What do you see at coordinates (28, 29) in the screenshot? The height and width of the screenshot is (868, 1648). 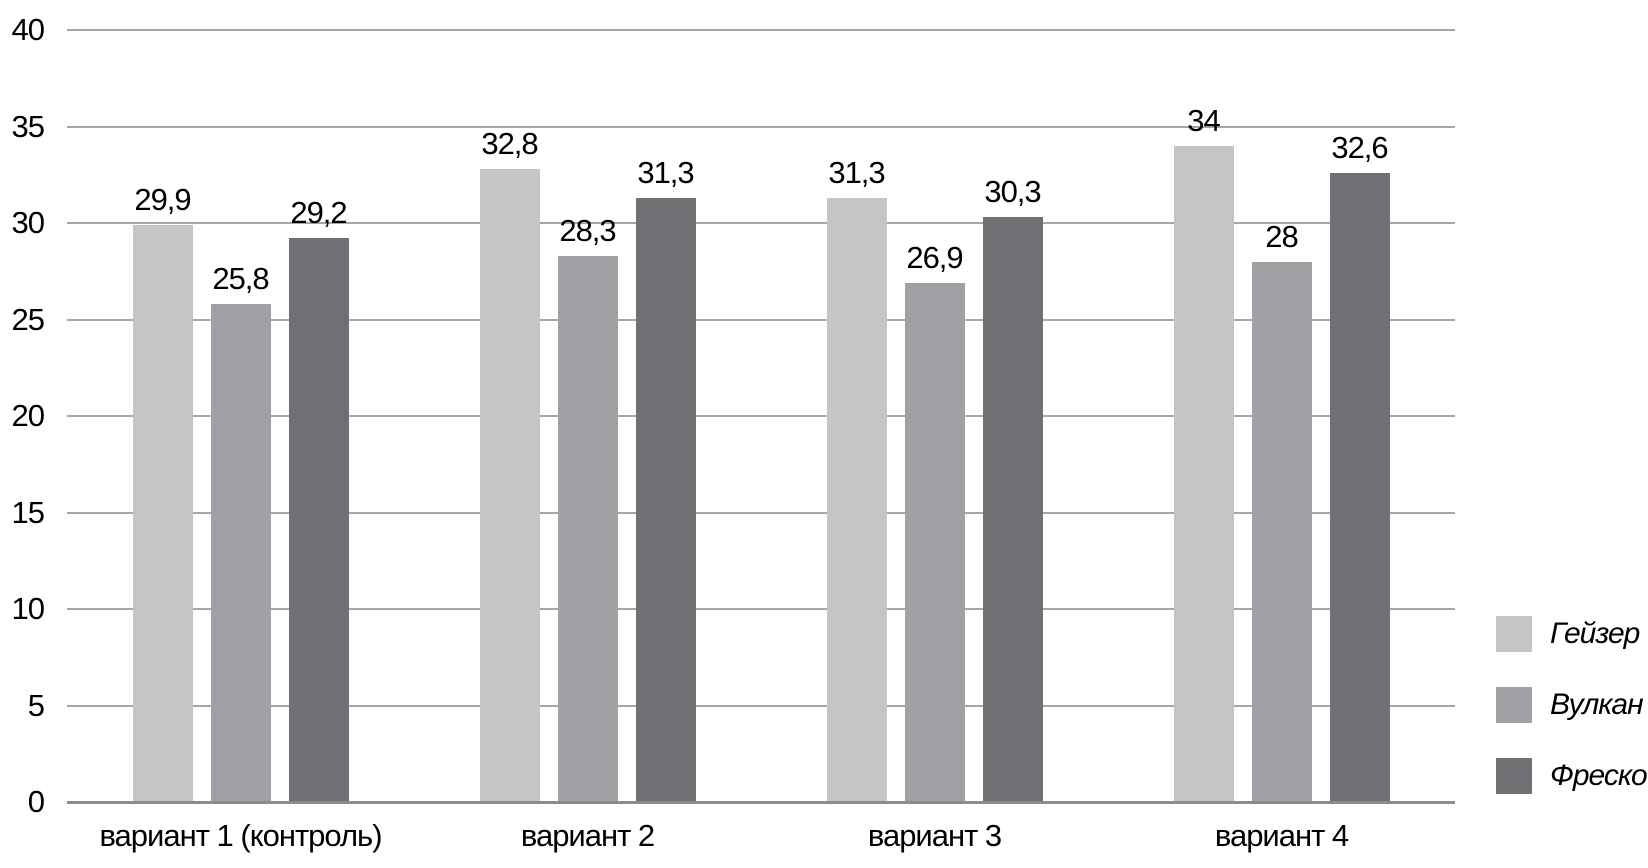 I see `y-tick-label: 40` at bounding box center [28, 29].